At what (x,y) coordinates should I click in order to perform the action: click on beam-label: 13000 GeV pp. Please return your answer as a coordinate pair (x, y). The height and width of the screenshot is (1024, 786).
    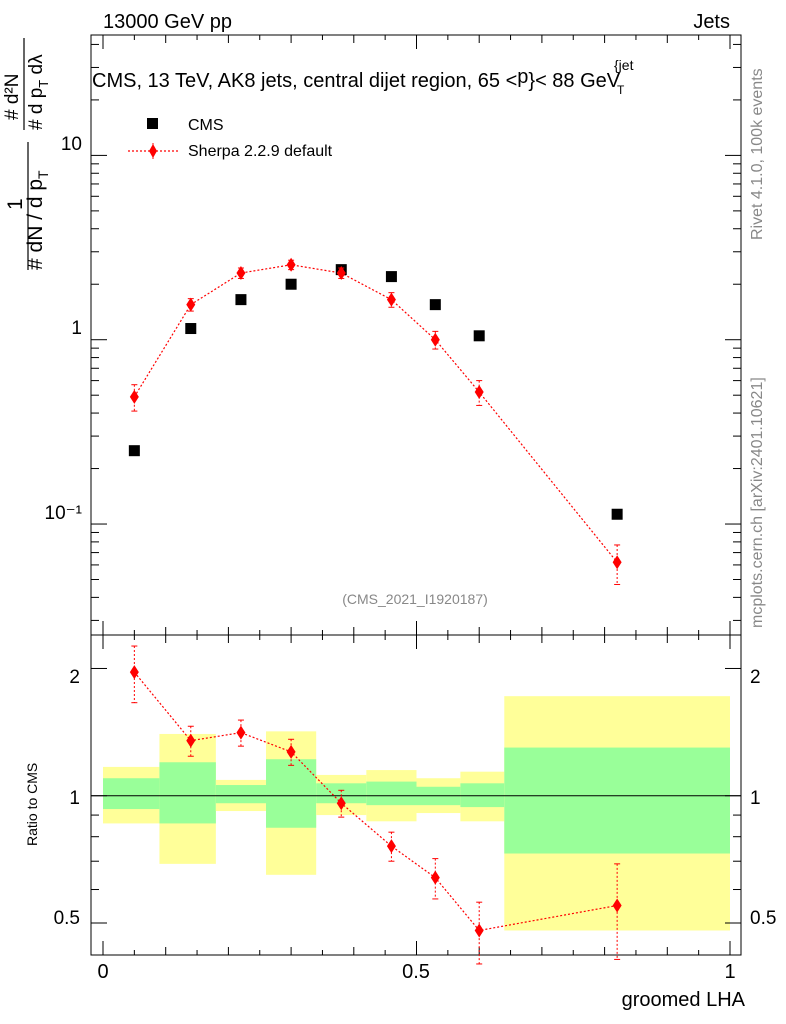
    Looking at the image, I should click on (167, 22).